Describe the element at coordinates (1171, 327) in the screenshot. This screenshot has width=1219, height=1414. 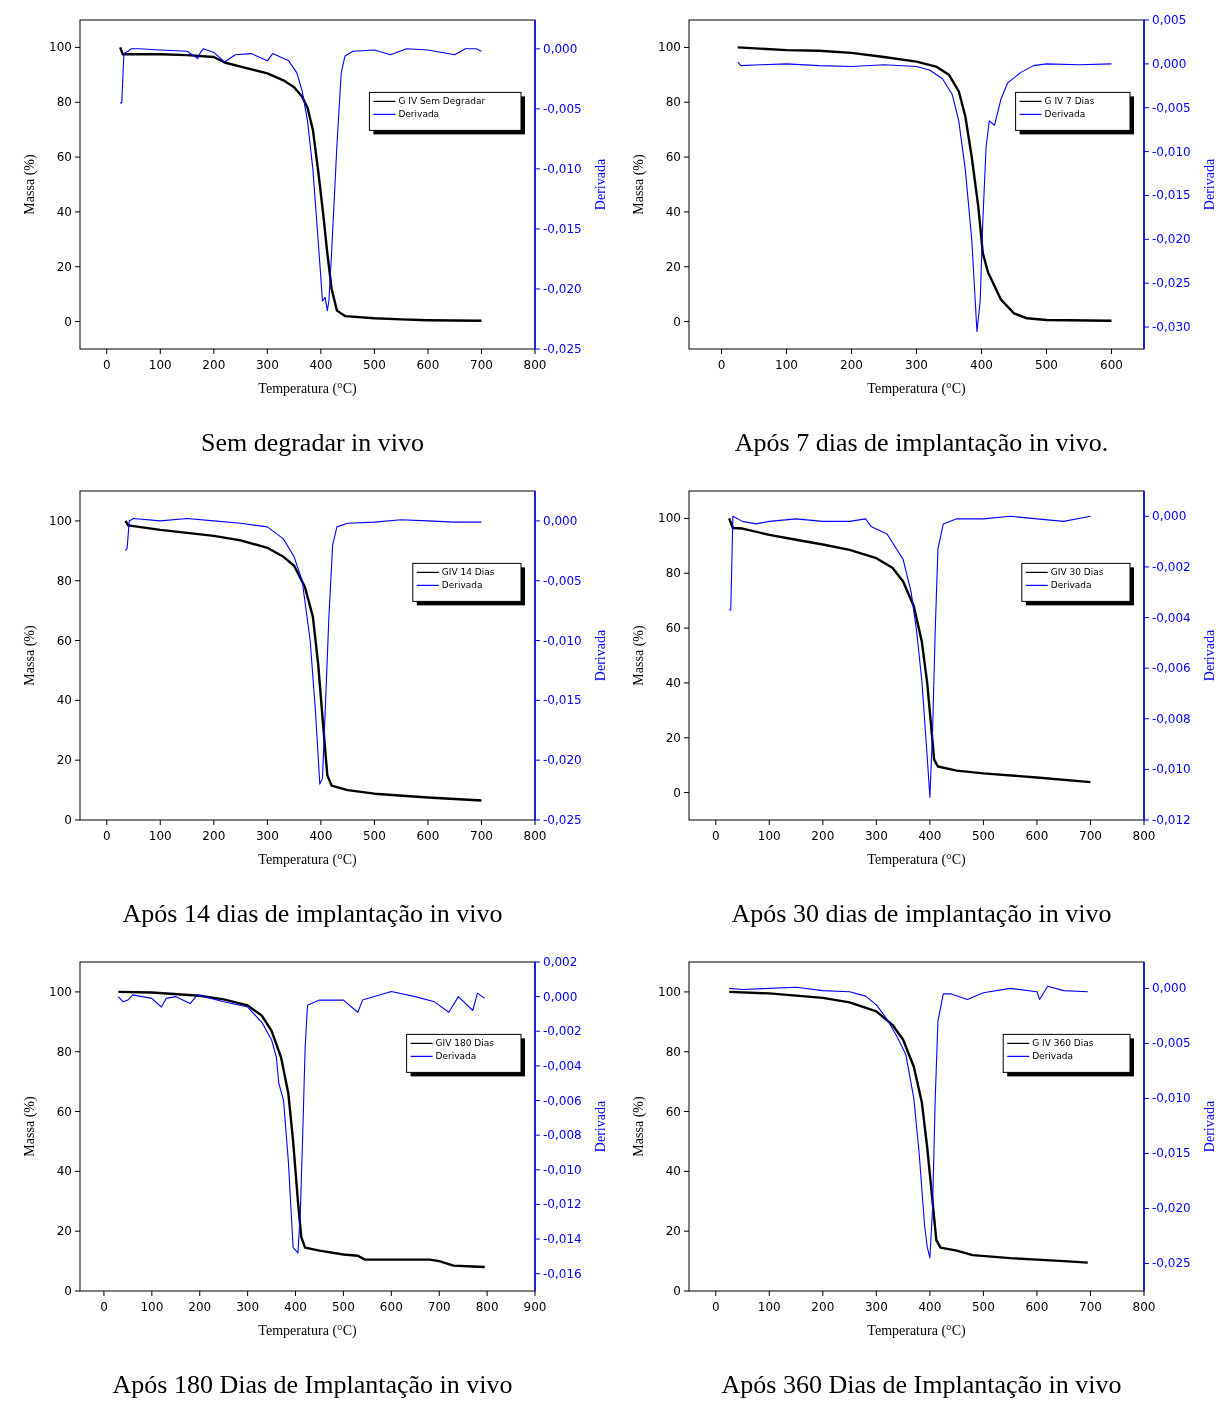
I see `y2-tick-label: -0,030` at that location.